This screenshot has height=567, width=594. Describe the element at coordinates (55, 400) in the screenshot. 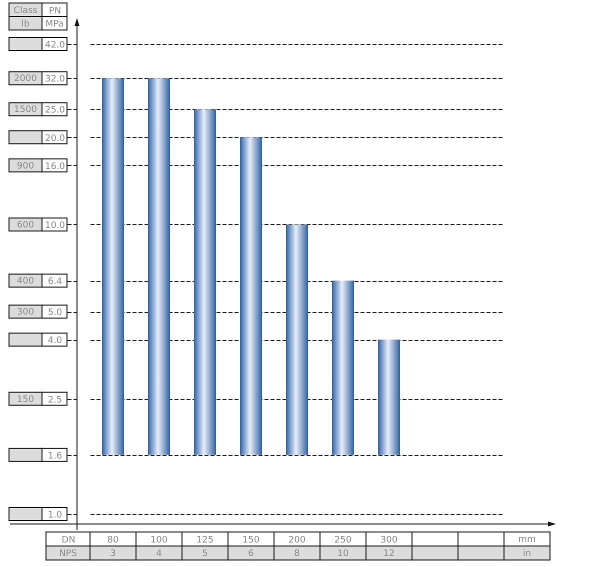

I see `y-tick-label: 2.5` at that location.